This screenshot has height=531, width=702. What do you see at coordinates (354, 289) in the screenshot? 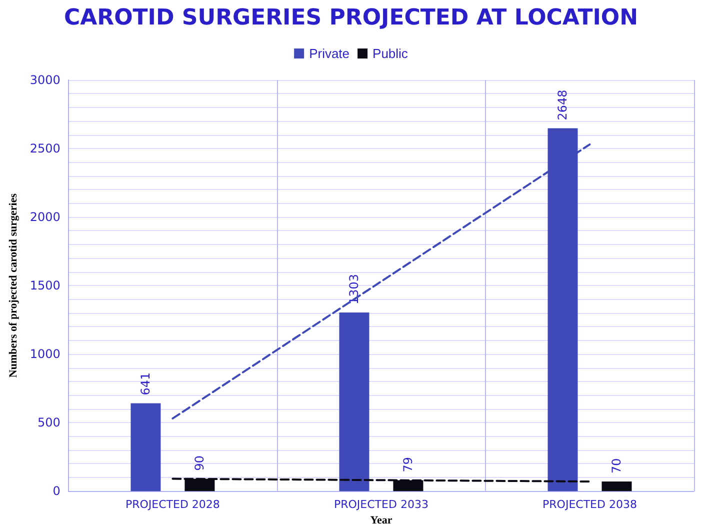
I see `data-label: 1303` at bounding box center [354, 289].